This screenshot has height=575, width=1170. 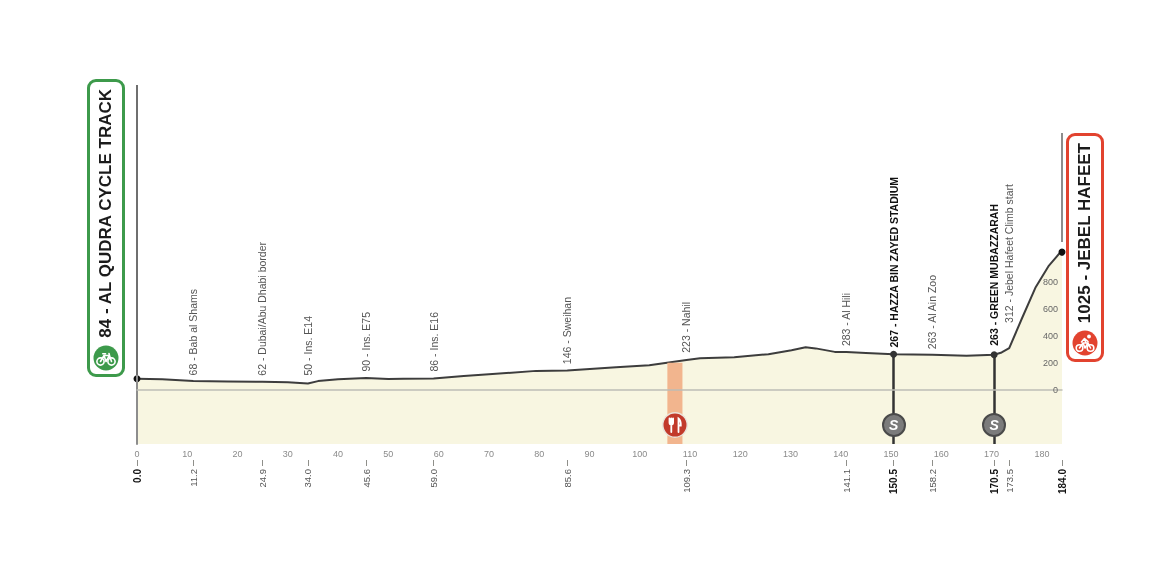 I want to click on annotation: 283 - Al Hili, so click(x=846, y=319).